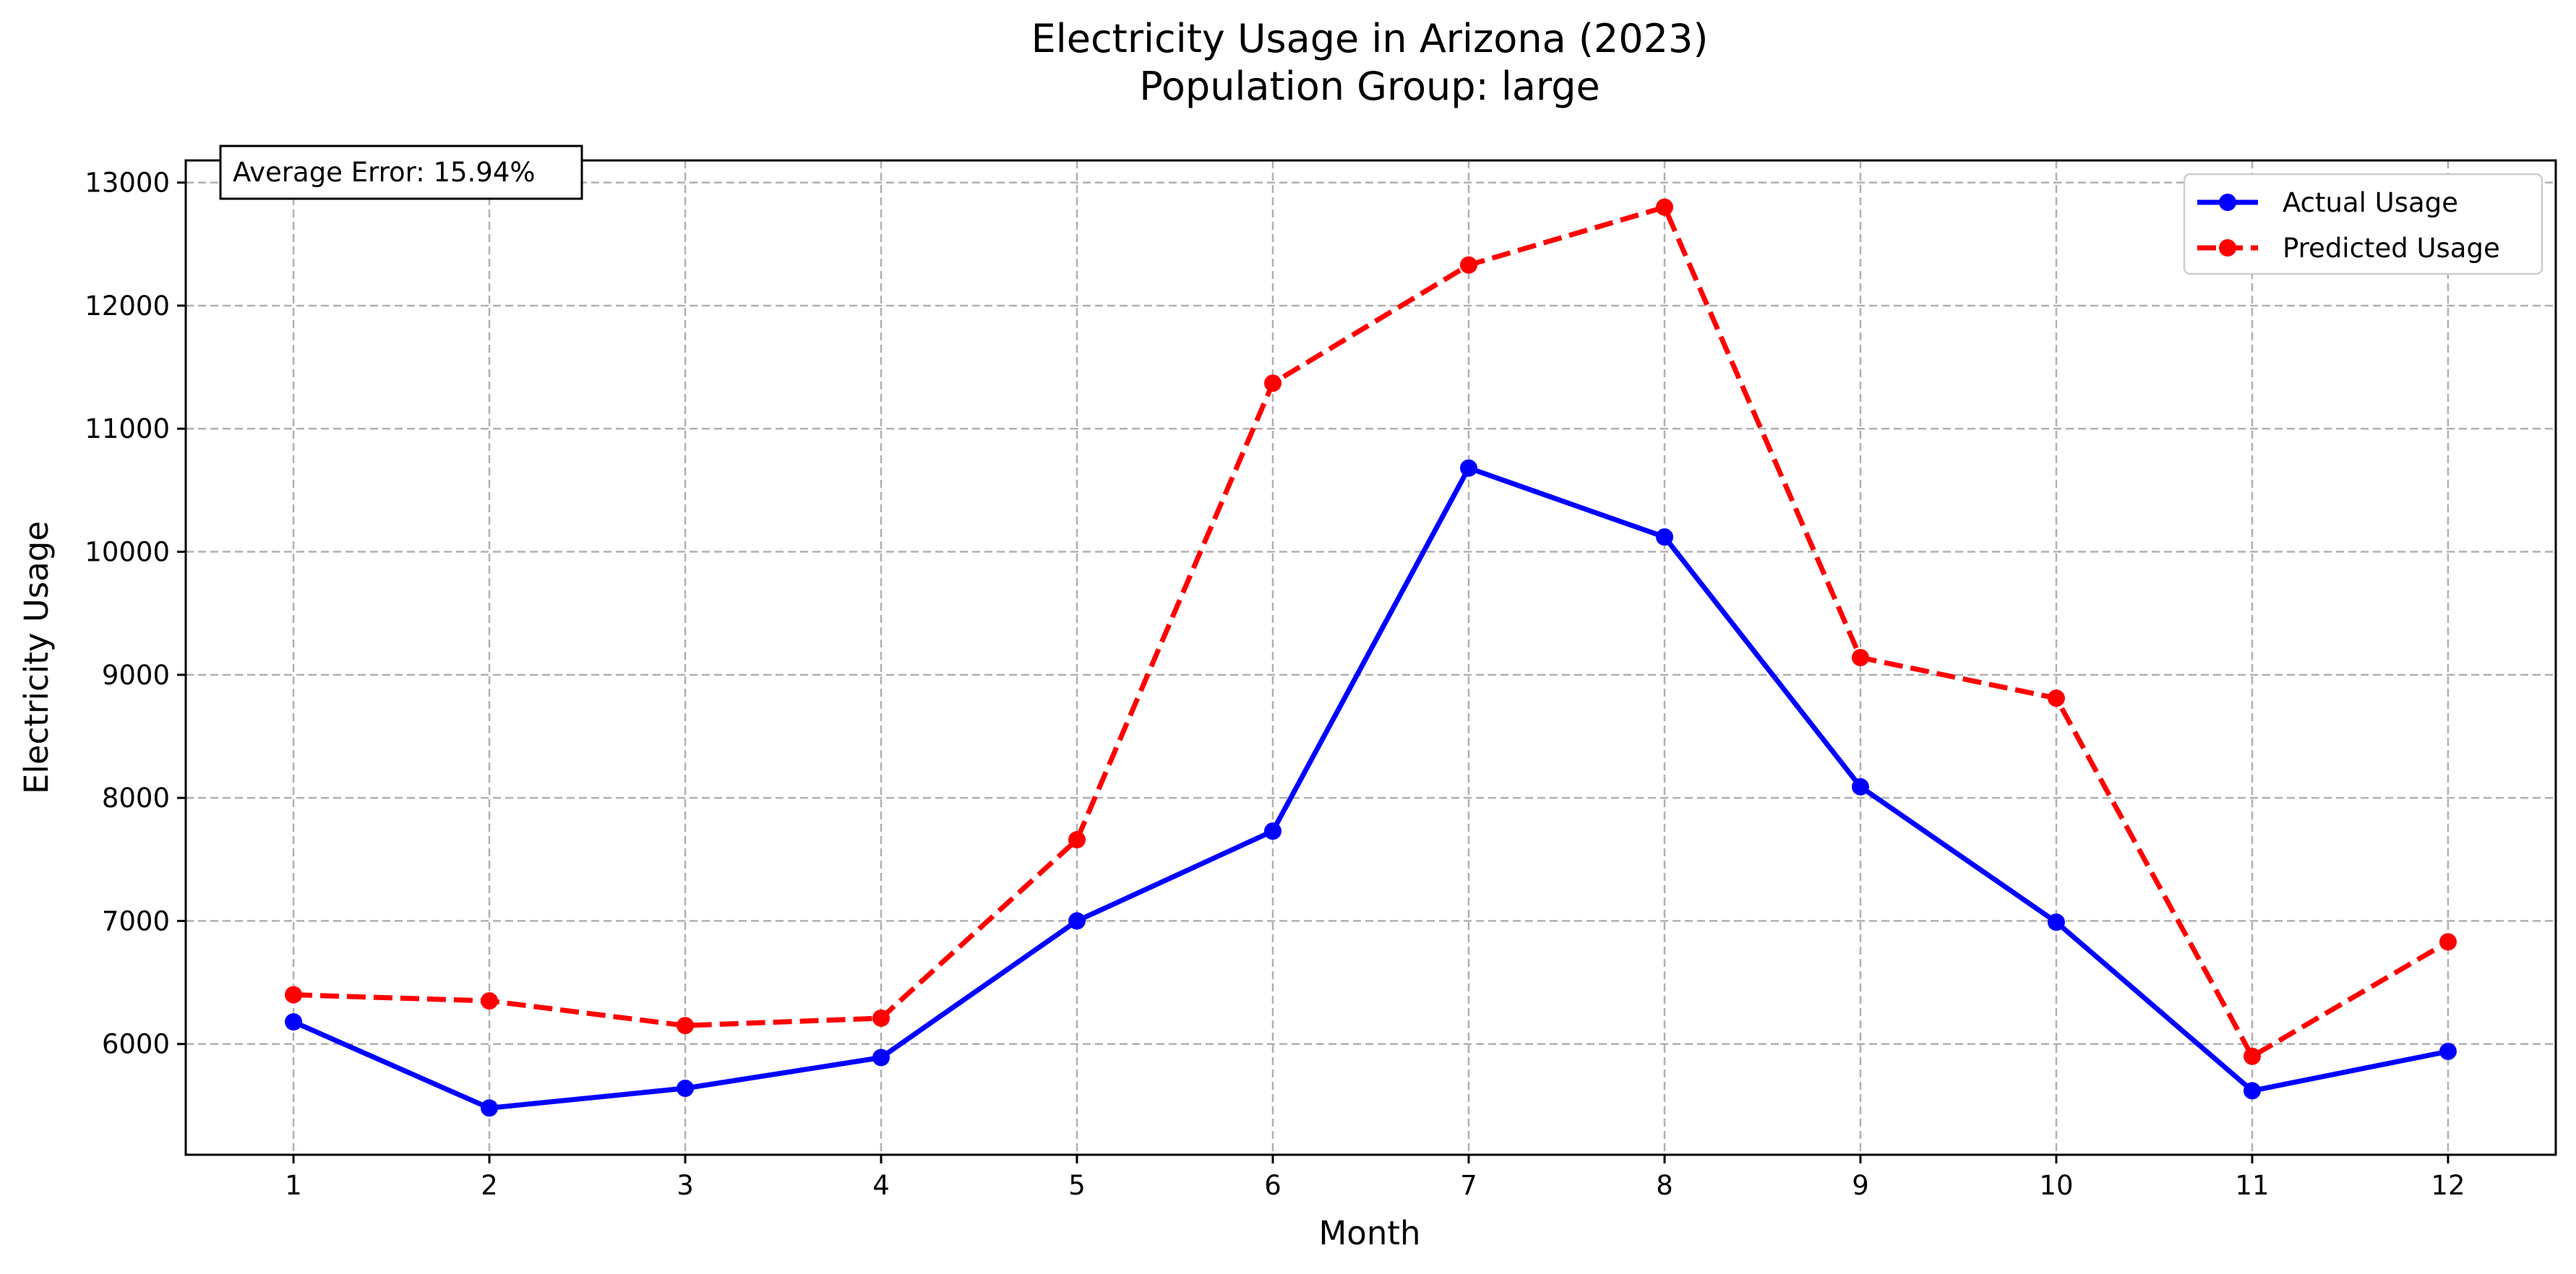  I want to click on legend: Actual Usage Predicted Usage, so click(2363, 224).